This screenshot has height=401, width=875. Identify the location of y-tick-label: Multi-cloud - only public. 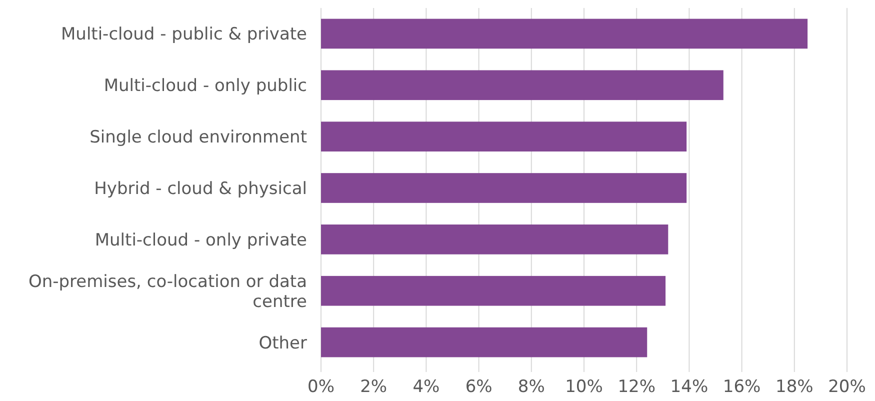
(205, 86).